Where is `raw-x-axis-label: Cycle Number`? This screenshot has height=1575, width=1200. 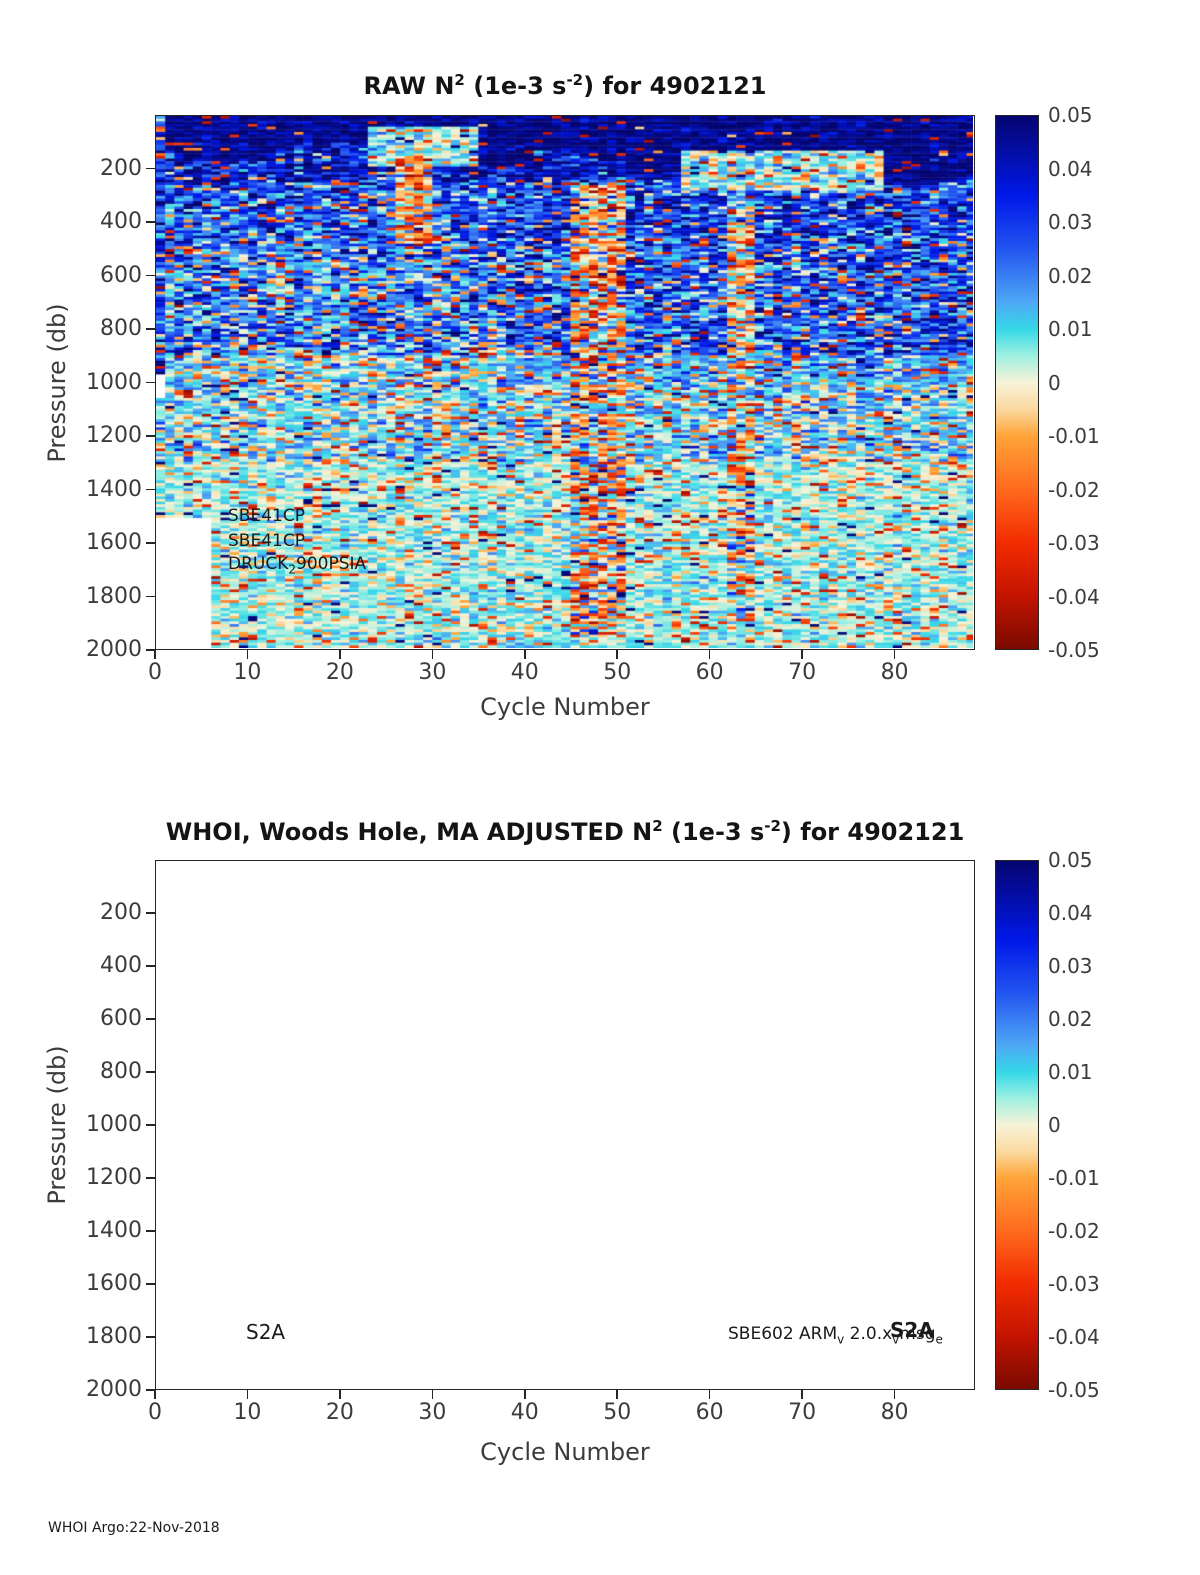
raw-x-axis-label: Cycle Number is located at coordinates (565, 707).